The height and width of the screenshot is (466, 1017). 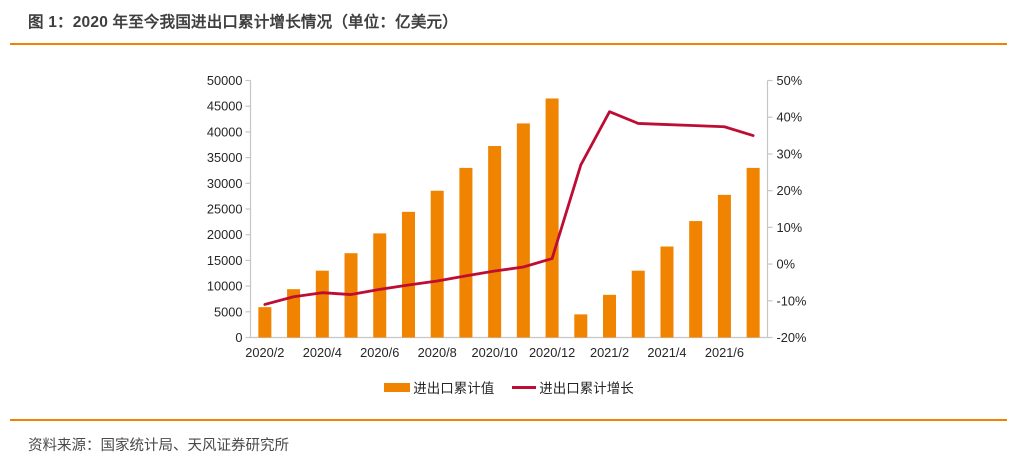 What do you see at coordinates (790, 117) in the screenshot?
I see `y-axis-right-label: 40%` at bounding box center [790, 117].